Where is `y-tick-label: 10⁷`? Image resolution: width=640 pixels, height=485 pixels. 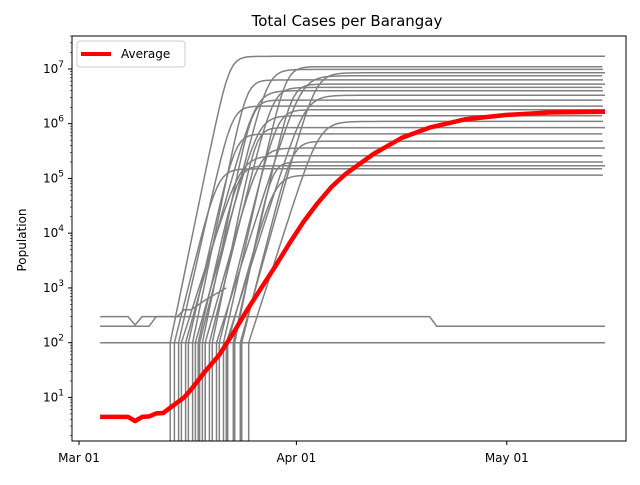 y-tick-label: 10⁷ is located at coordinates (53, 68).